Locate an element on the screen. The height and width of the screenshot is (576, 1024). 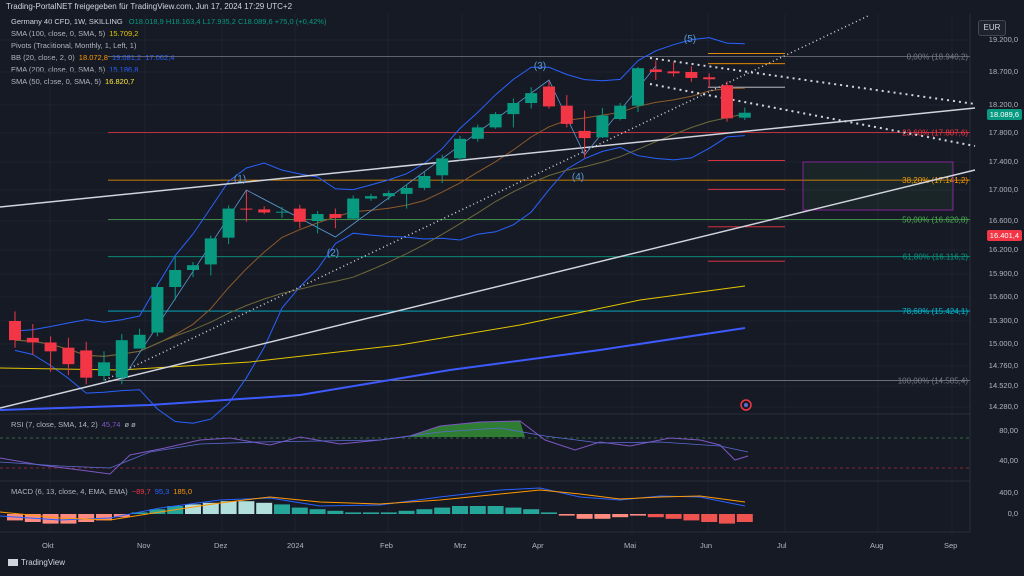
rsi-legend: RSI (7, close, SMA, 14, 2) 45,74 ø ø is located at coordinates (73, 424).